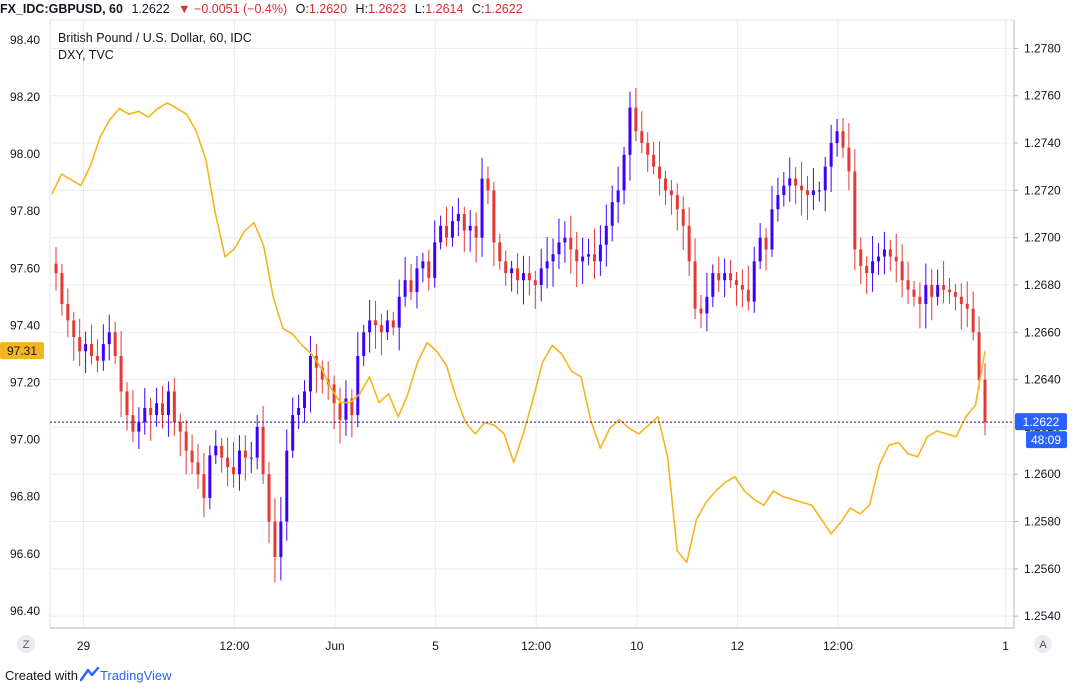 This screenshot has height=692, width=1076. I want to click on tradingview-logo-icon, so click(90, 674).